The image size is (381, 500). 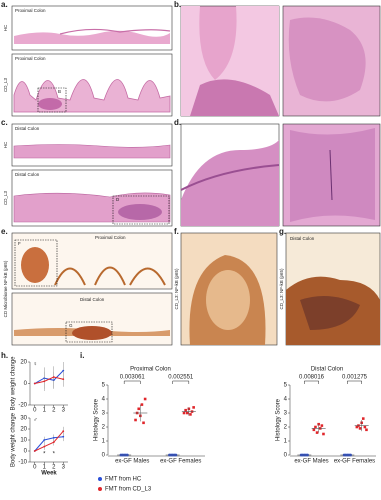 What do you see at coordinates (35, 365) in the screenshot?
I see `sex-symbol: ♀` at bounding box center [35, 365].